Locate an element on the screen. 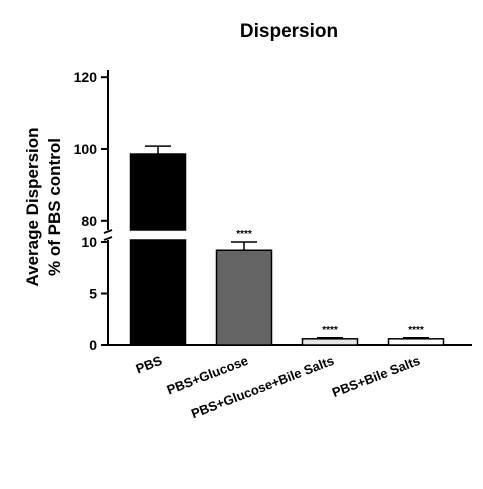  y-axis-label-line: % of PBS control is located at coordinates (54, 207).